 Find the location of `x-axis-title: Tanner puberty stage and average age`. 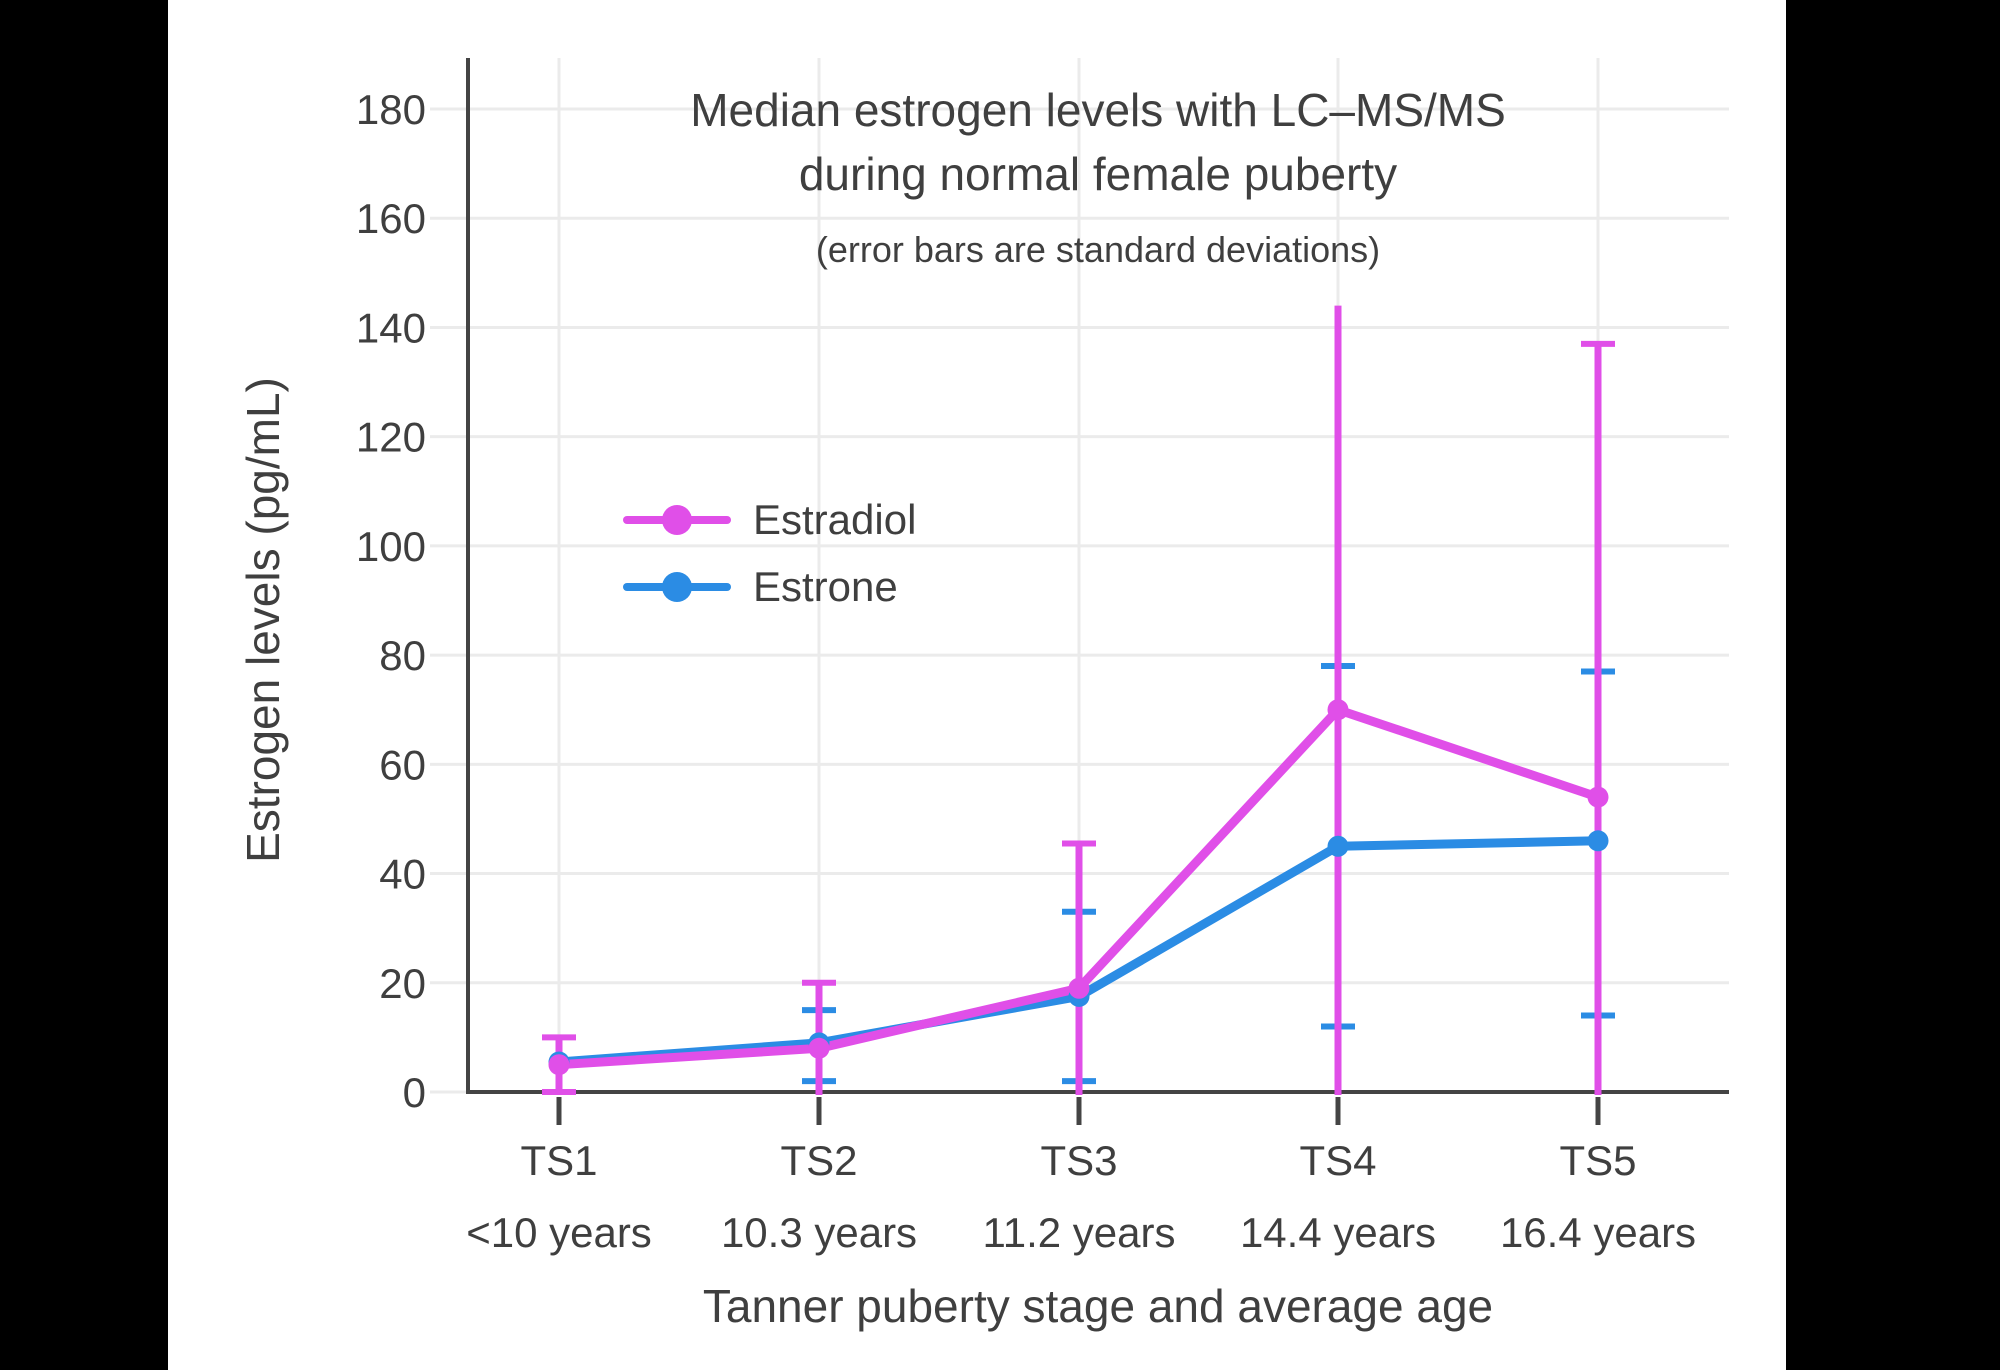

x-axis-title: Tanner puberty stage and average age is located at coordinates (1098, 1306).